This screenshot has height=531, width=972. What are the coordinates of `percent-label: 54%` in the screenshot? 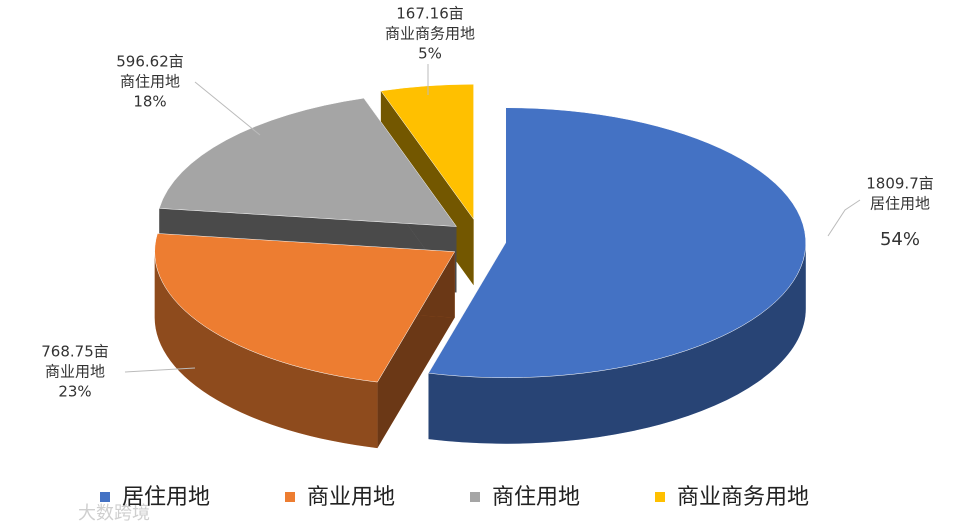 It's located at (900, 239).